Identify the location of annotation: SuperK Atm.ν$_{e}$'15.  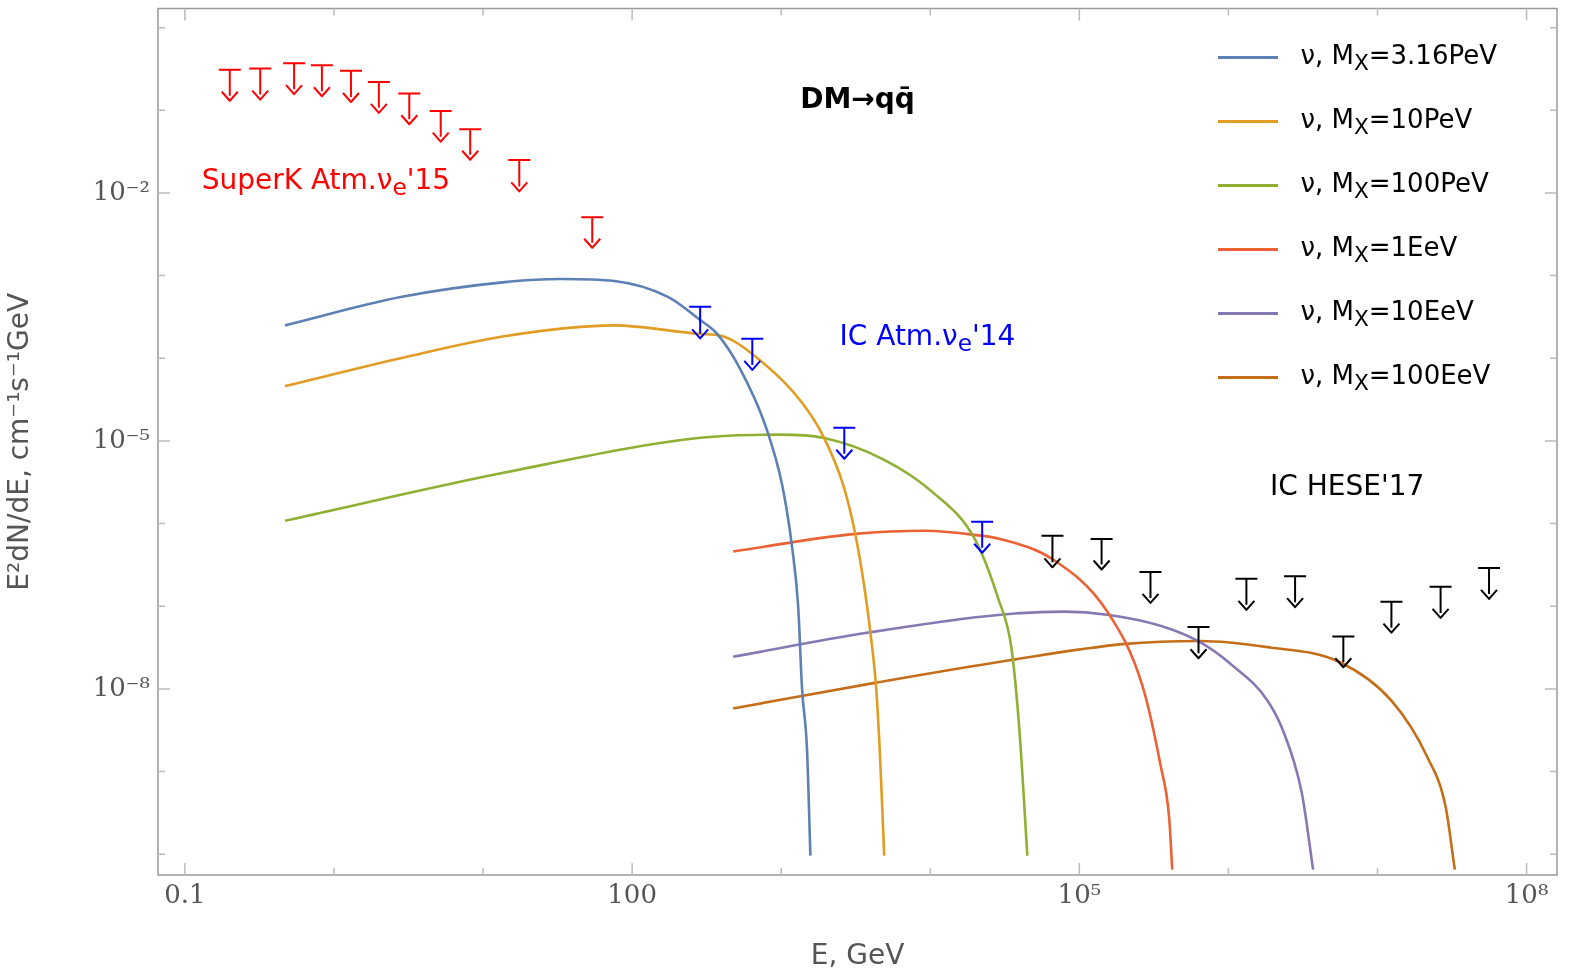
(326, 182).